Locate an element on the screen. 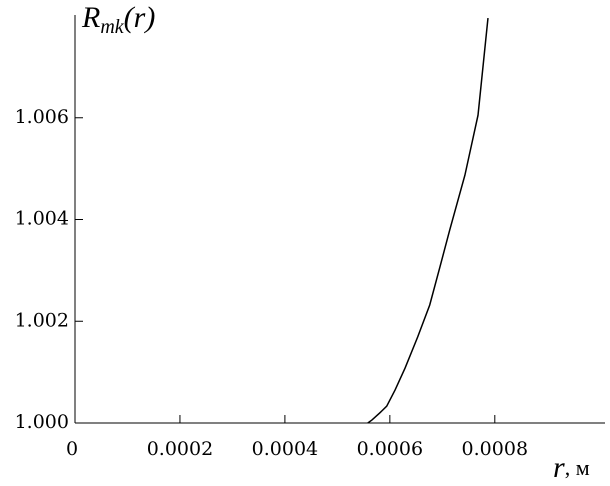  y-axis-label: Rmk(r) is located at coordinates (118, 19).